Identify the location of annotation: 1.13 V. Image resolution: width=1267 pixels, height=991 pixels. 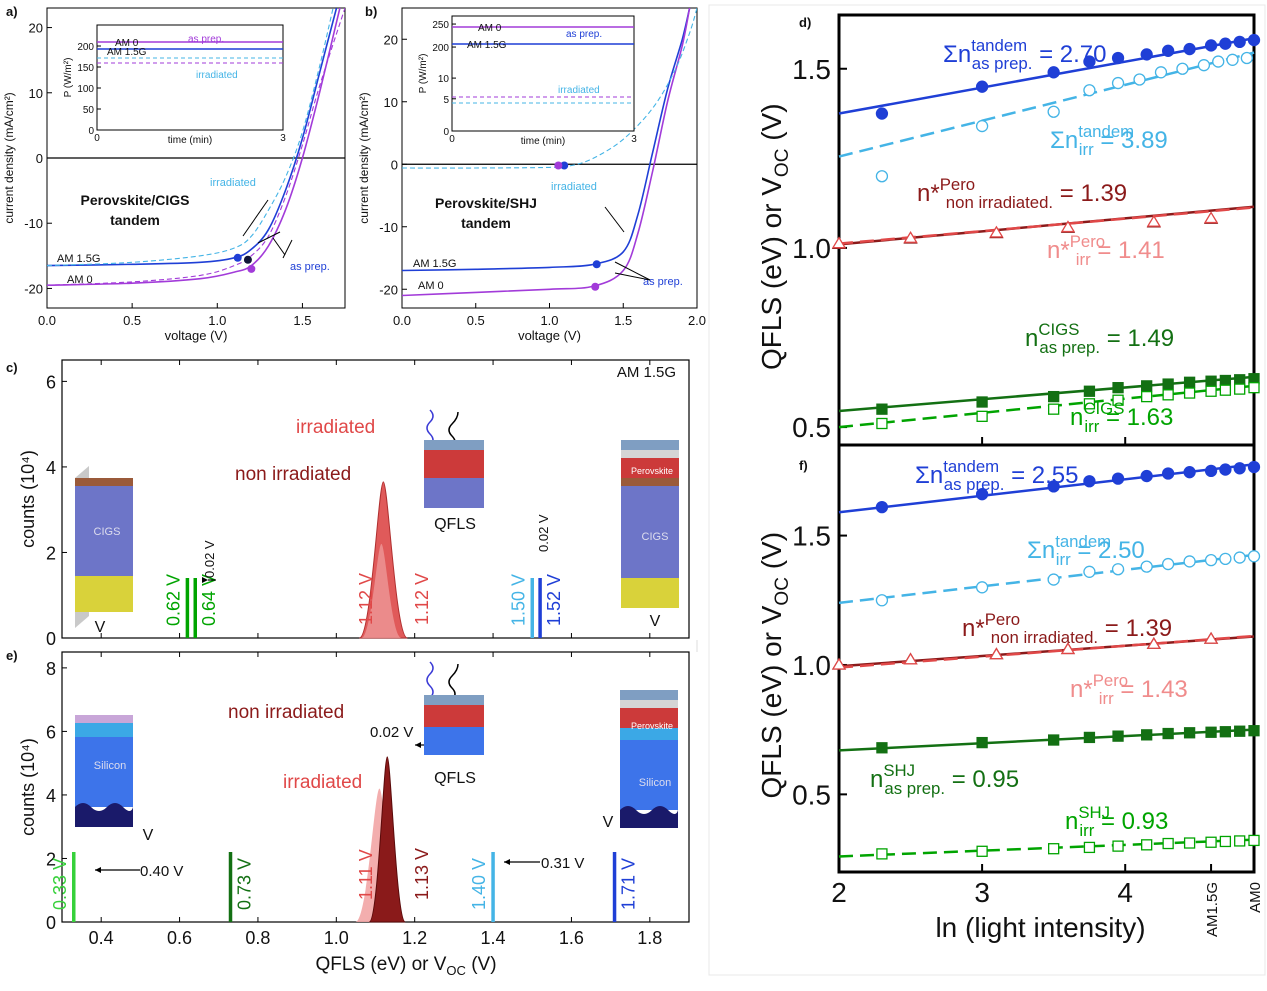
(422, 874).